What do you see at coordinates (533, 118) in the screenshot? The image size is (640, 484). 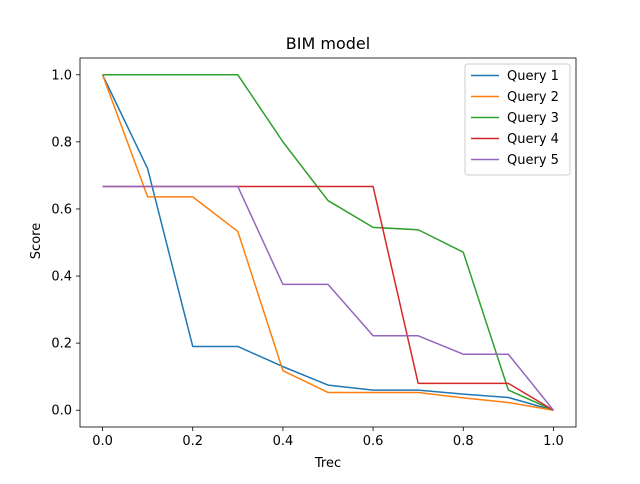 I see `legend-label-query-3: Query 3` at bounding box center [533, 118].